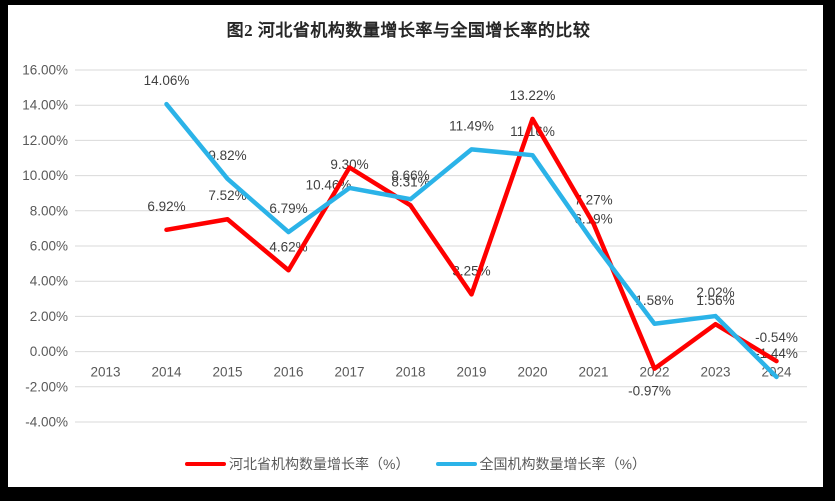 Image resolution: width=835 pixels, height=501 pixels. What do you see at coordinates (654, 372) in the screenshot?
I see `svg-text: 2022` at bounding box center [654, 372].